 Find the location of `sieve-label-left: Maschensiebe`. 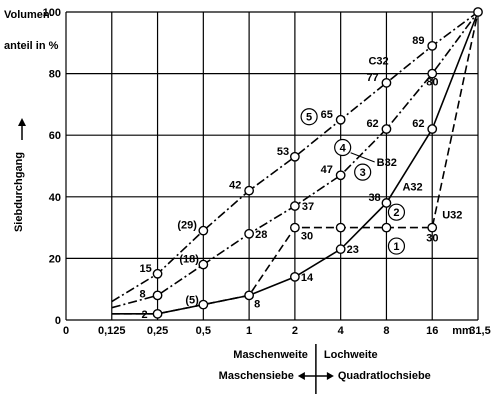

sieve-label-left: Maschensiebe is located at coordinates (256, 376).